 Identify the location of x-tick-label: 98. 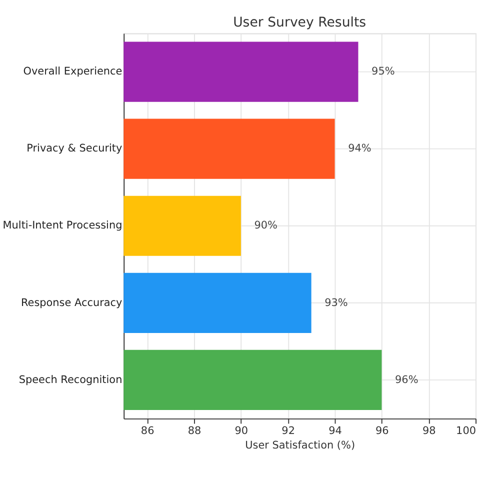
(429, 431).